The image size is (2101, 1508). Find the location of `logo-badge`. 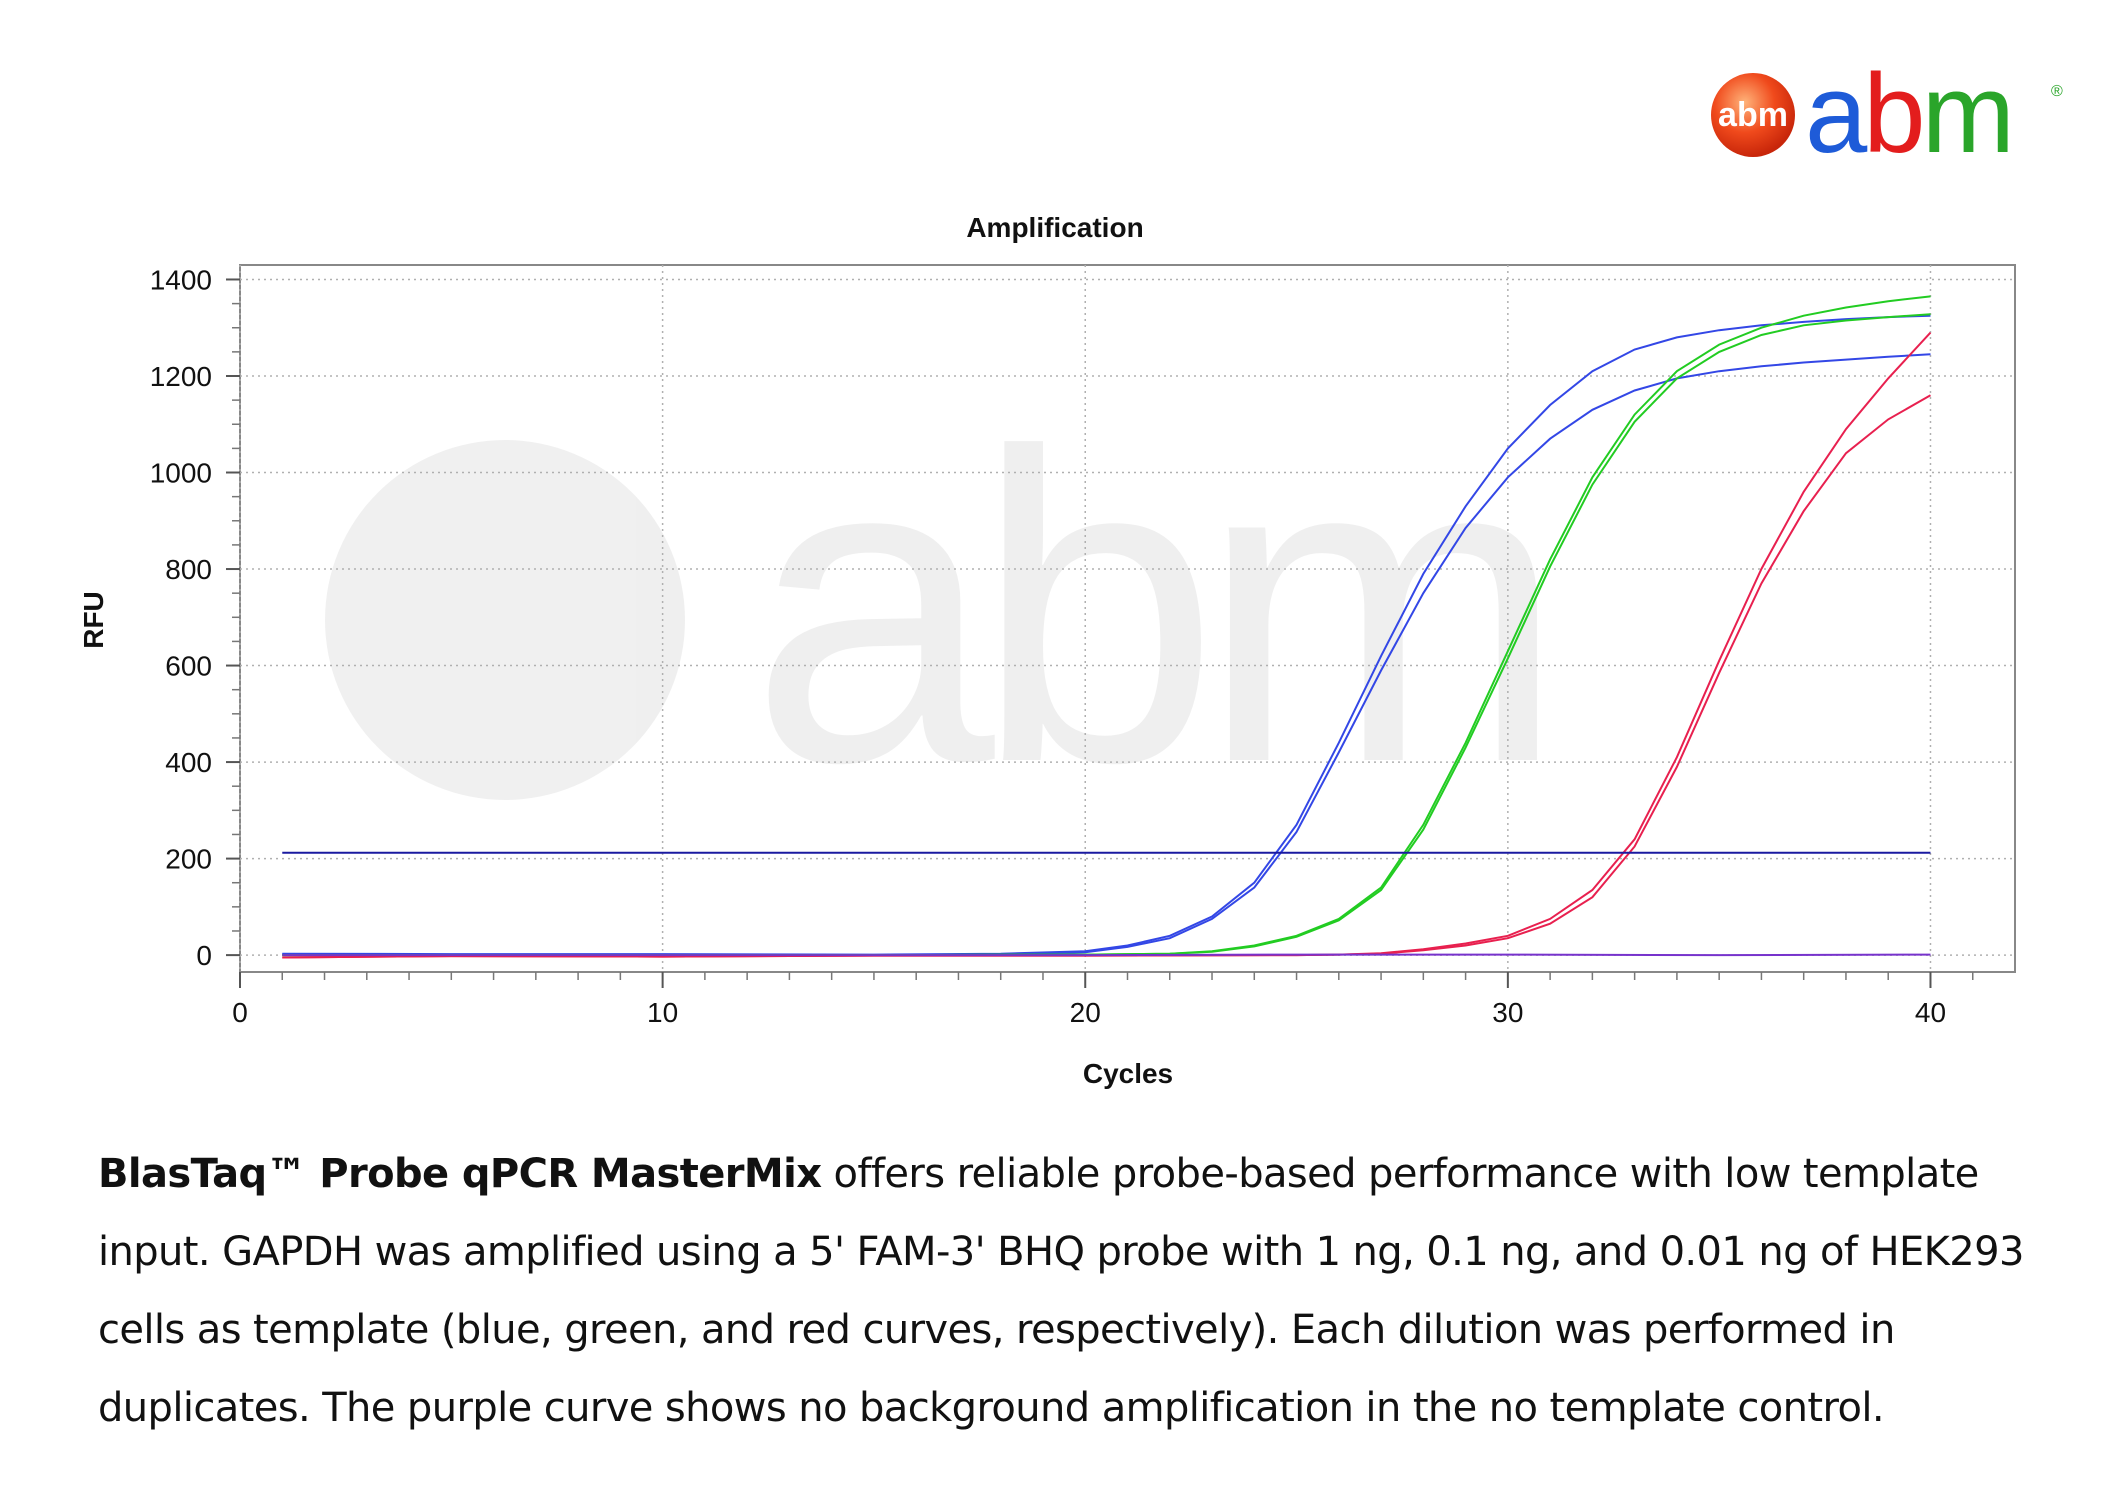

logo-badge is located at coordinates (1753, 115).